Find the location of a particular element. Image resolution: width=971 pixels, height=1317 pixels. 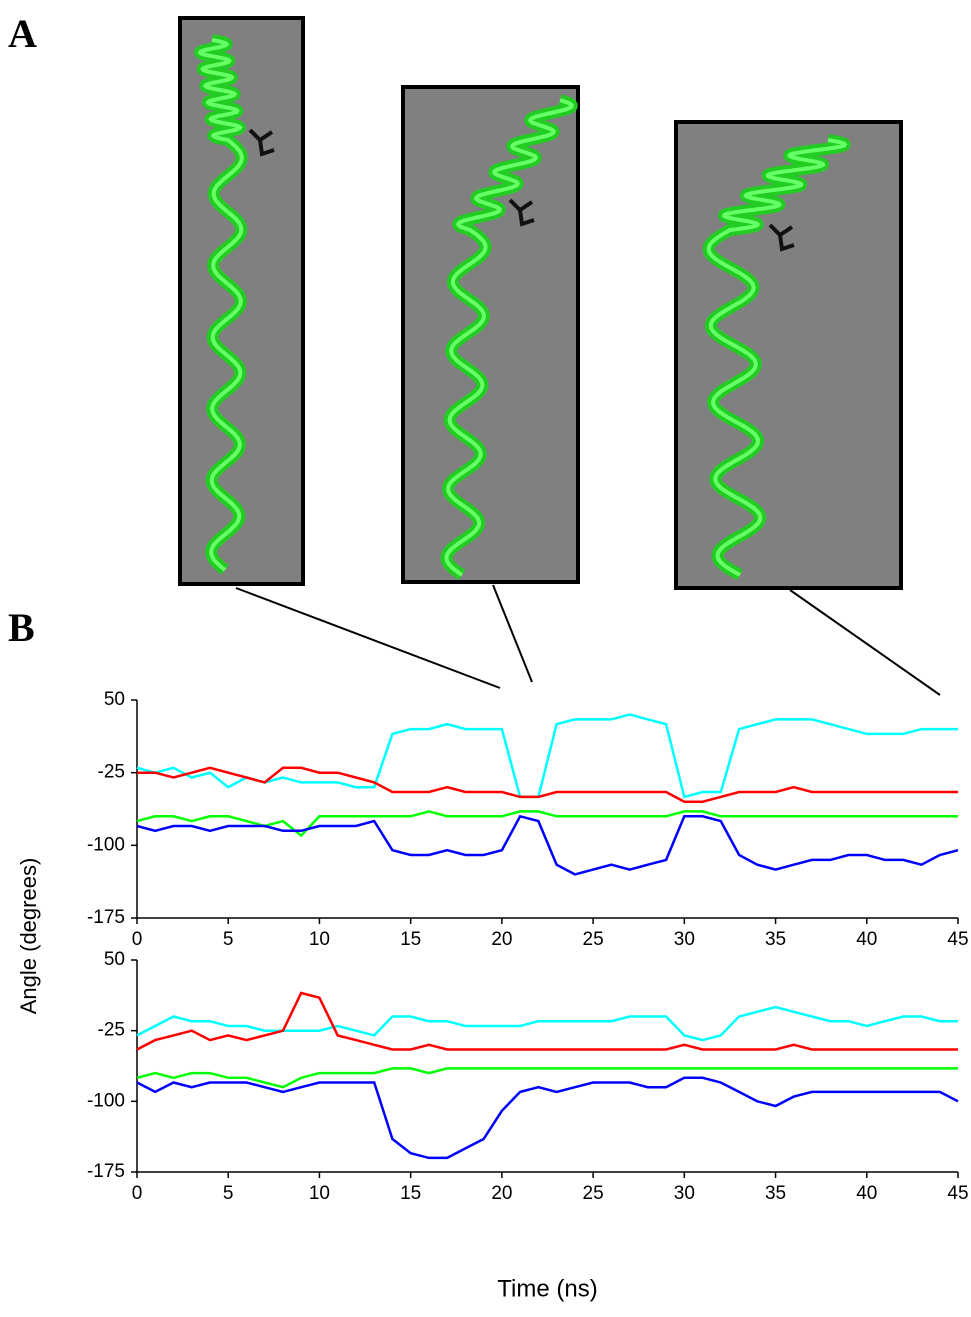

panel-label: B is located at coordinates (21, 627).